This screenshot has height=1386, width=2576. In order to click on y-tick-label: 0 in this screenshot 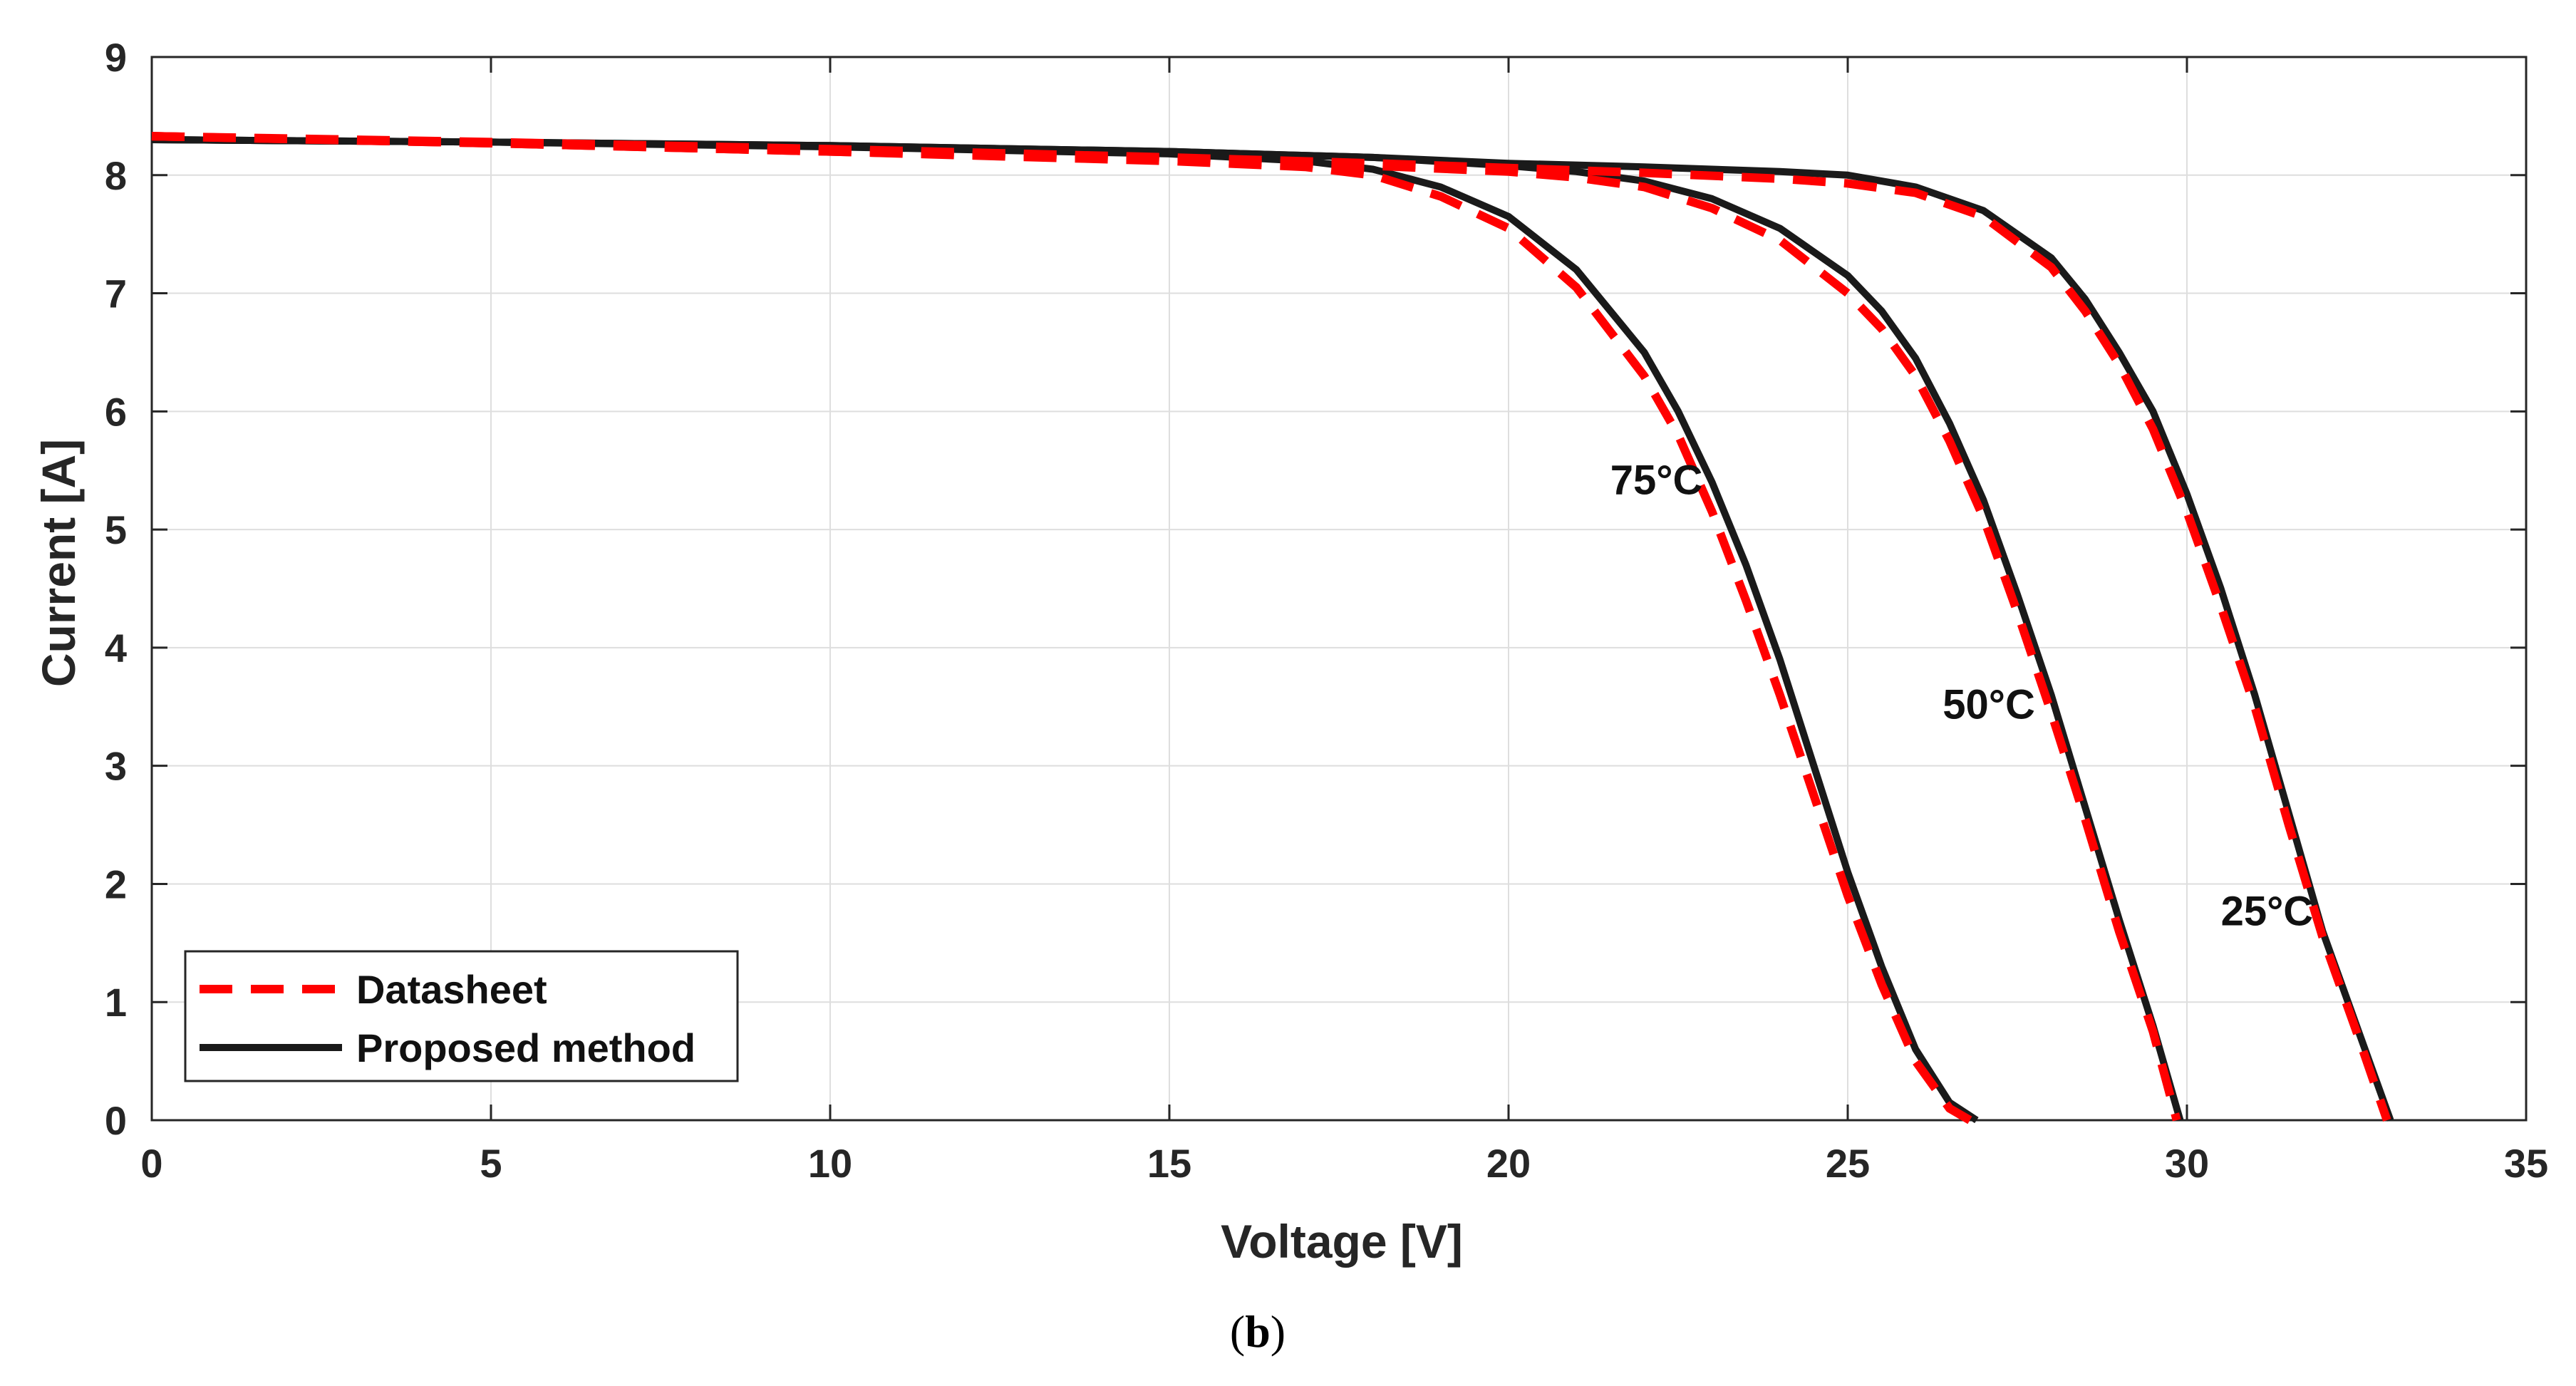, I will do `click(116, 1120)`.